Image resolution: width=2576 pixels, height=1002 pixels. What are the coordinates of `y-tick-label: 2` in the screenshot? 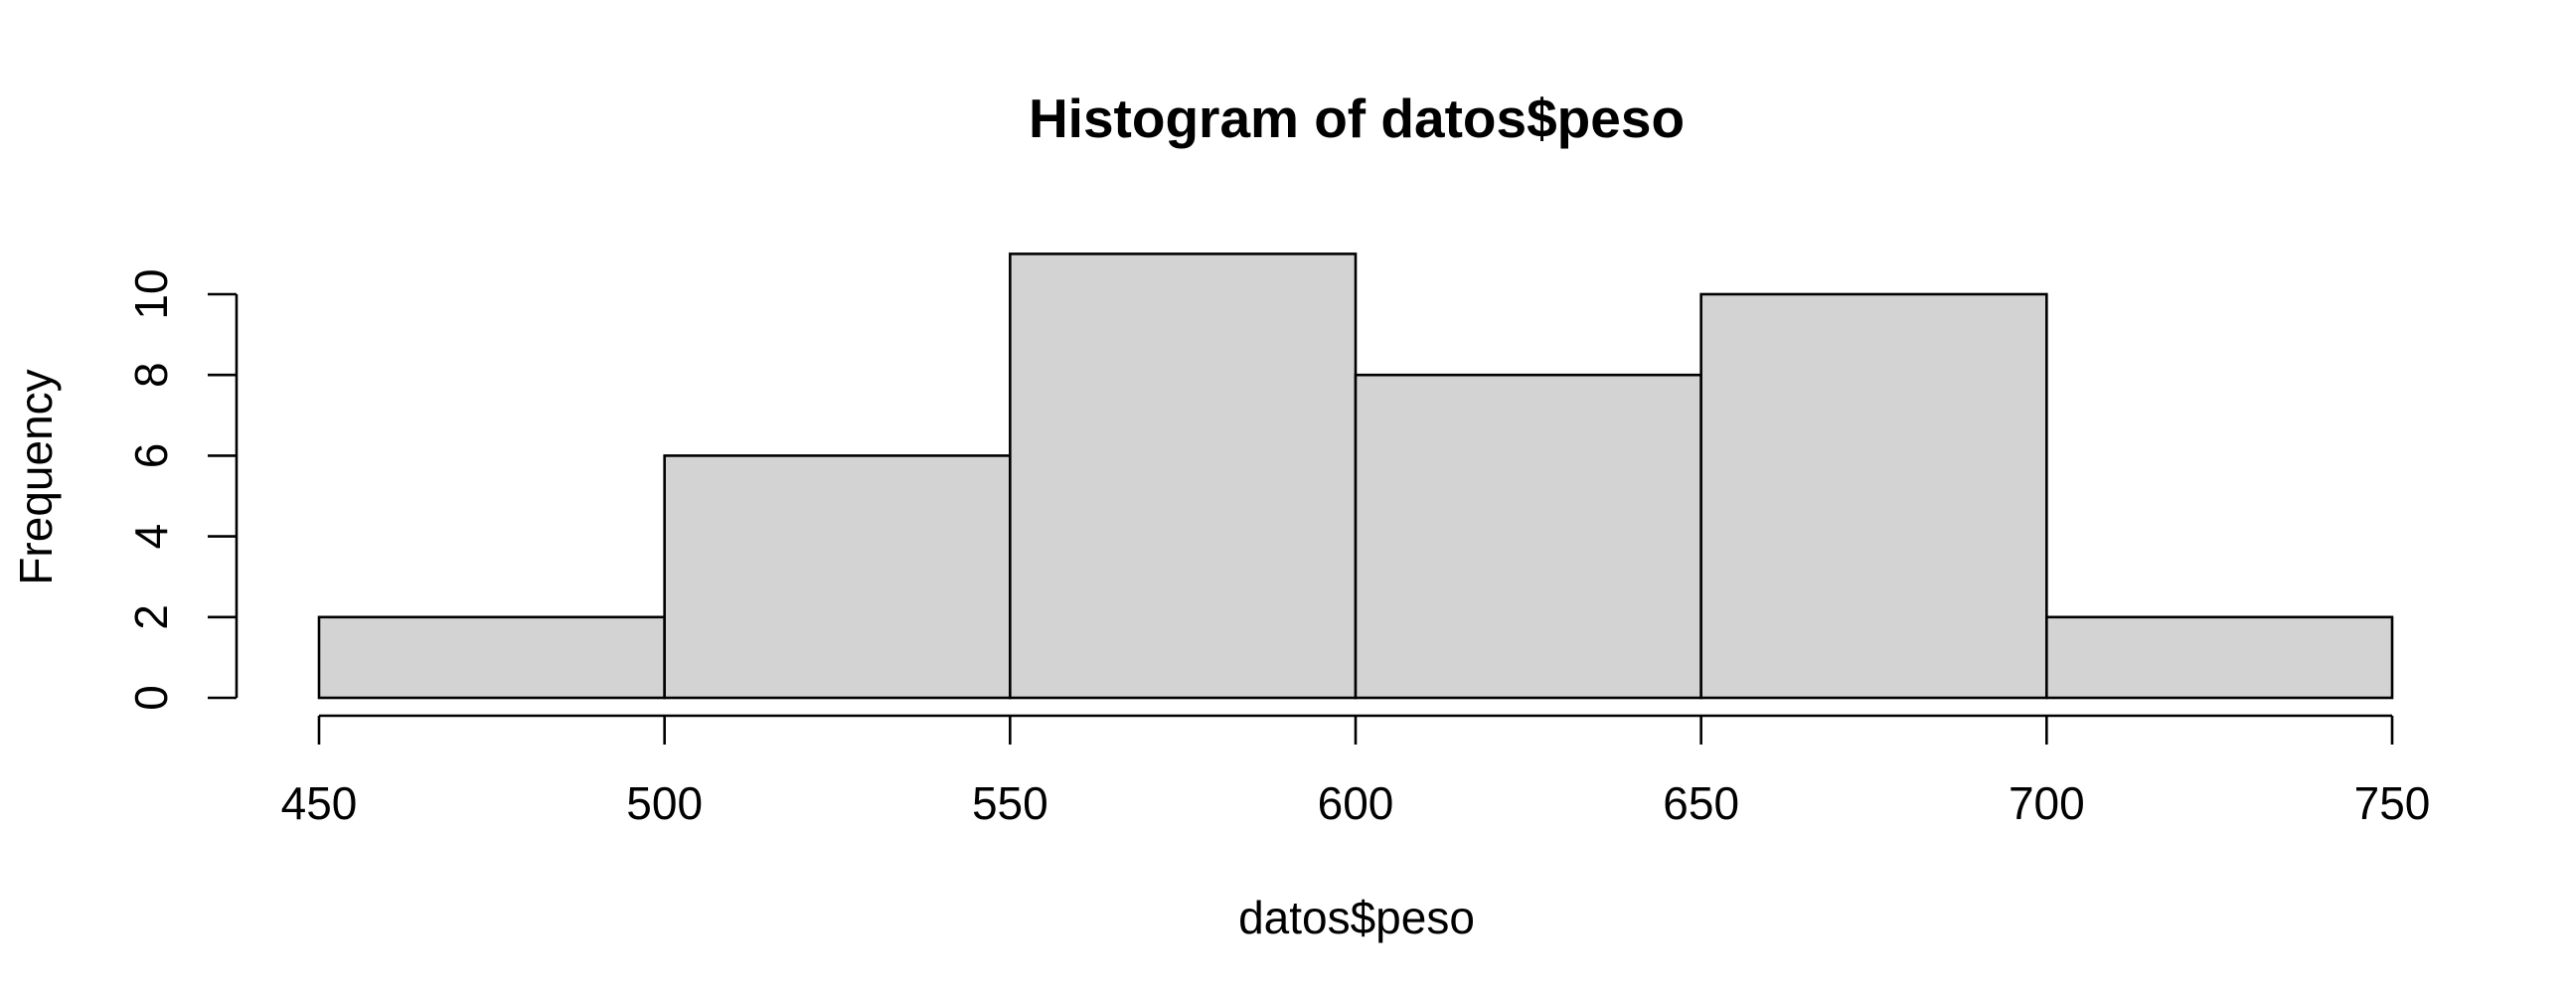 It's located at (151, 617).